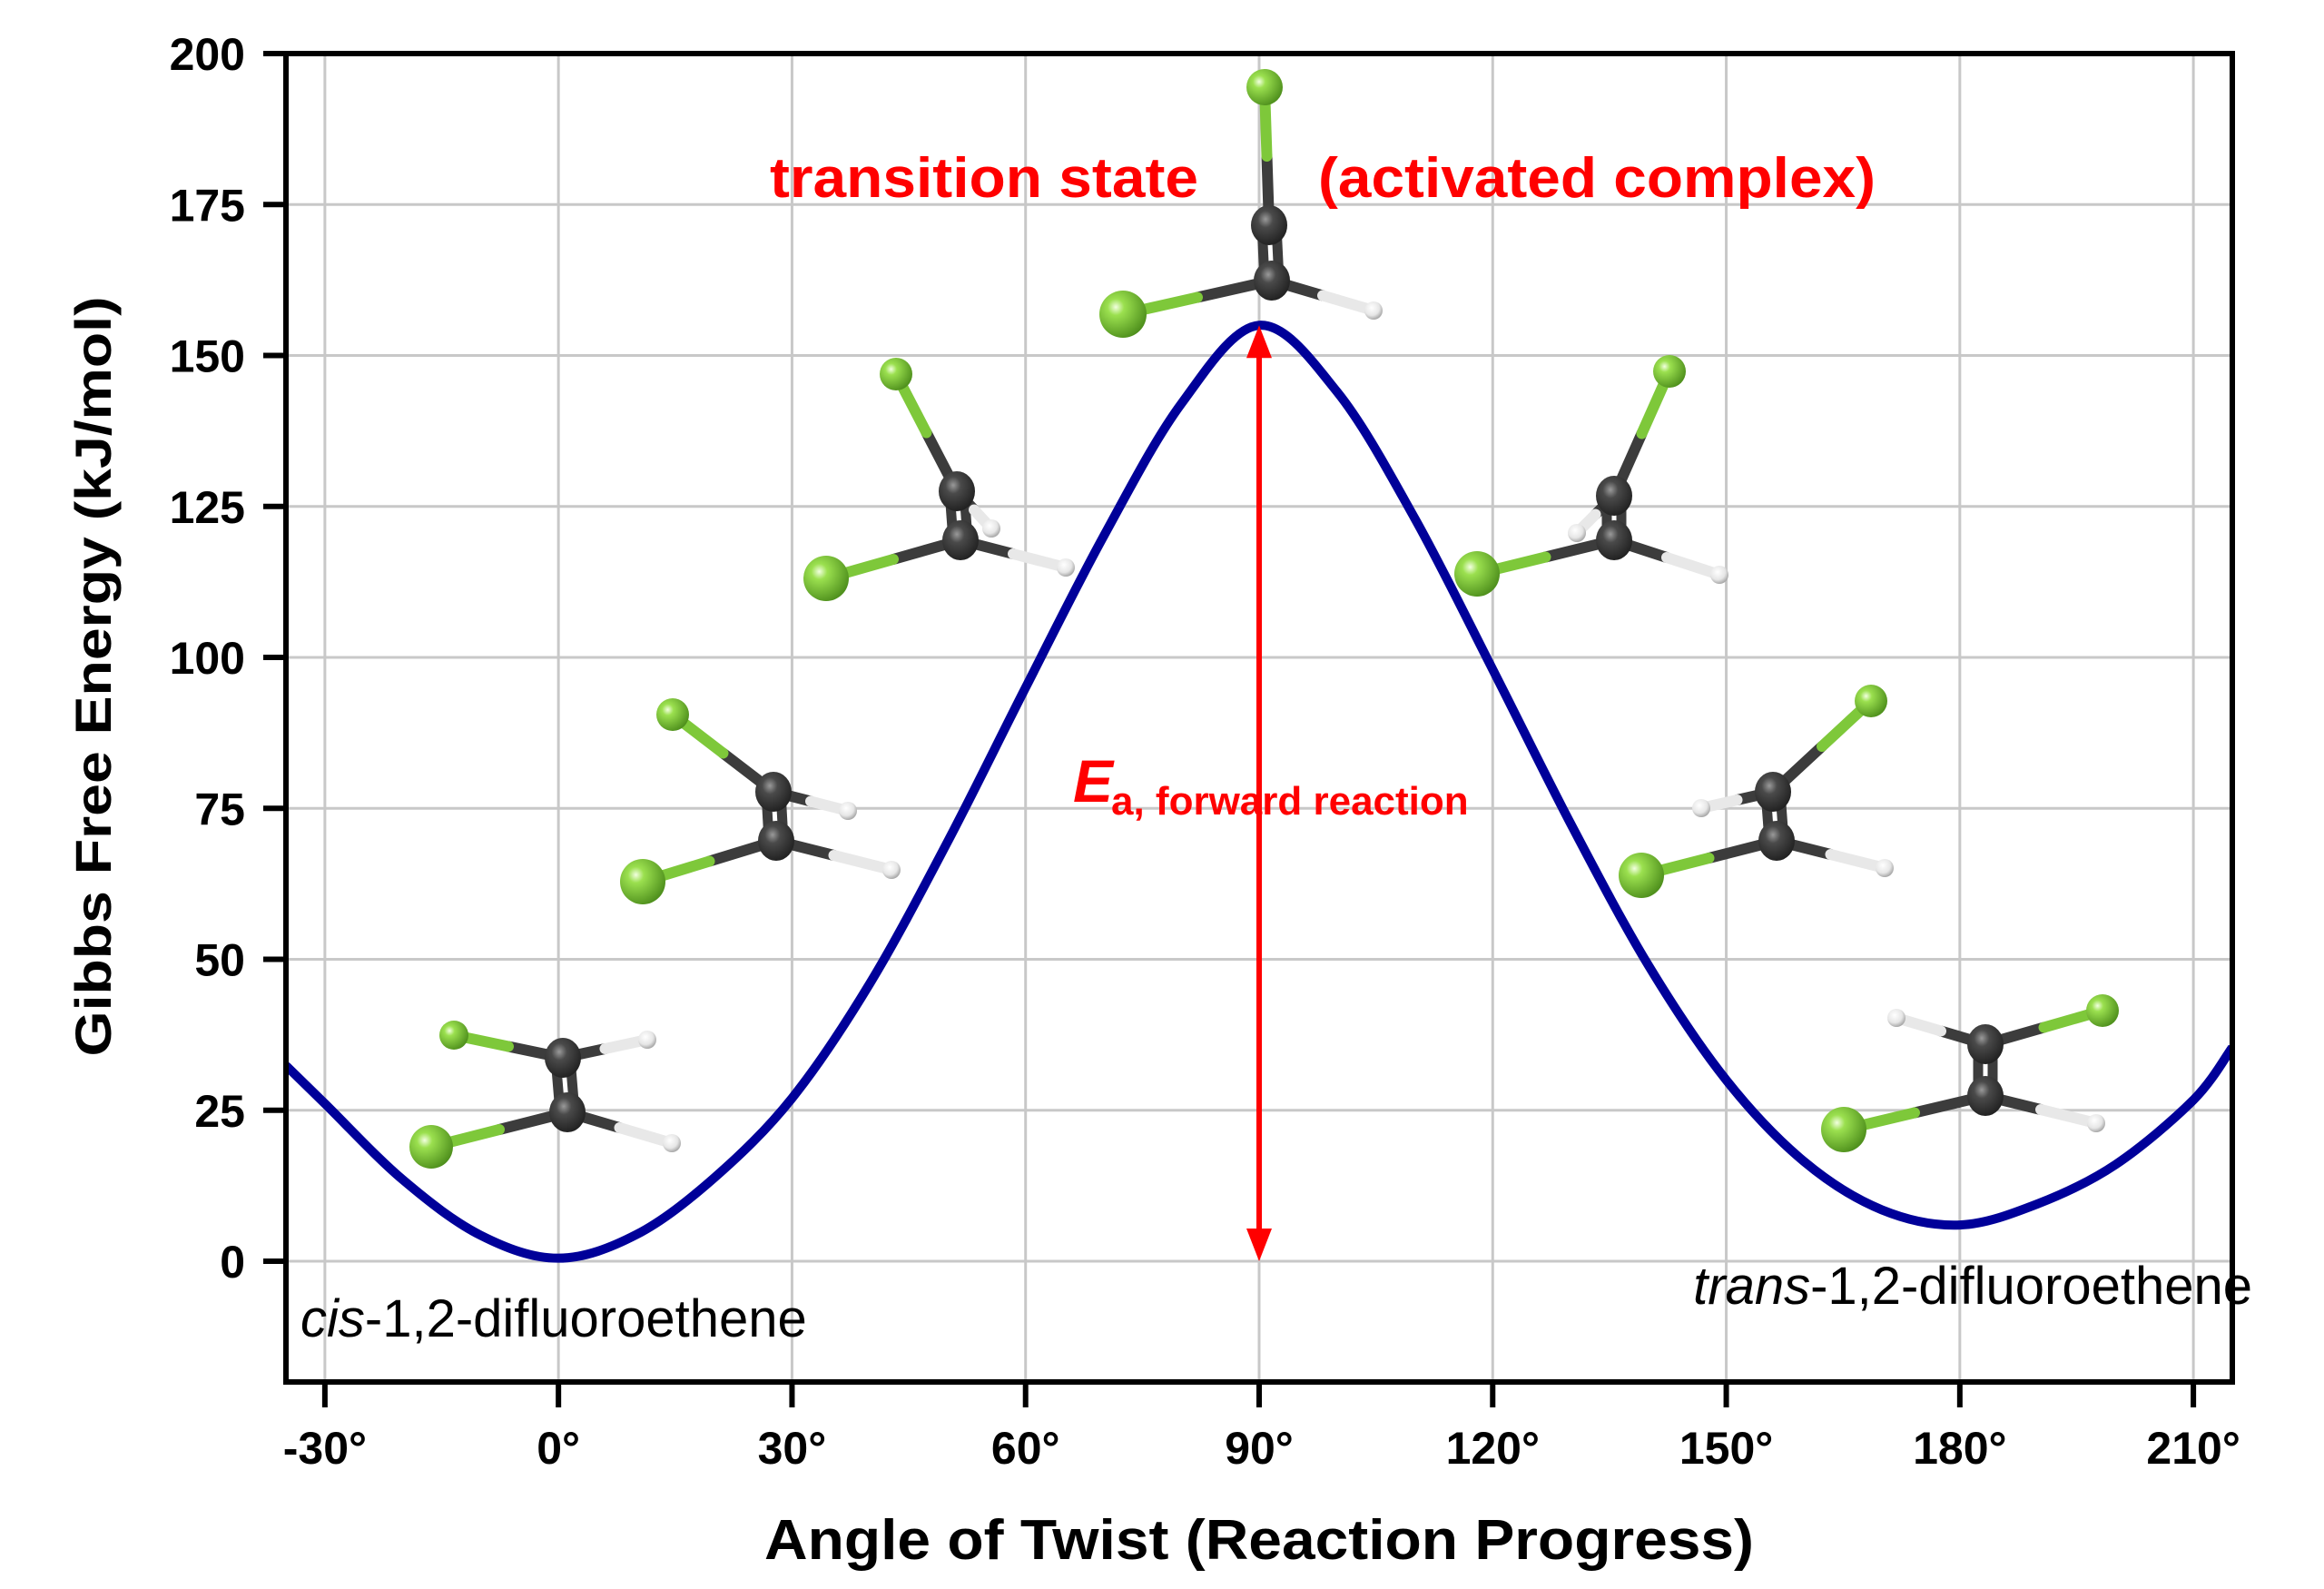  What do you see at coordinates (1290, 801) in the screenshot?
I see `activation-energy-subscript: a, forward reaction` at bounding box center [1290, 801].